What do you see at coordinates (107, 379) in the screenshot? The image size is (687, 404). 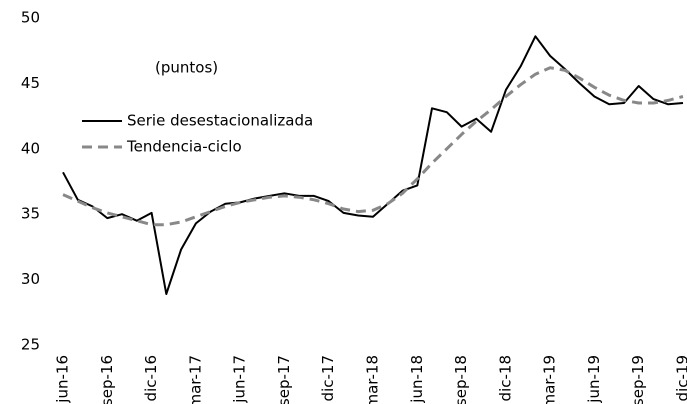 I see `x-tick-label: sep-16` at bounding box center [107, 379].